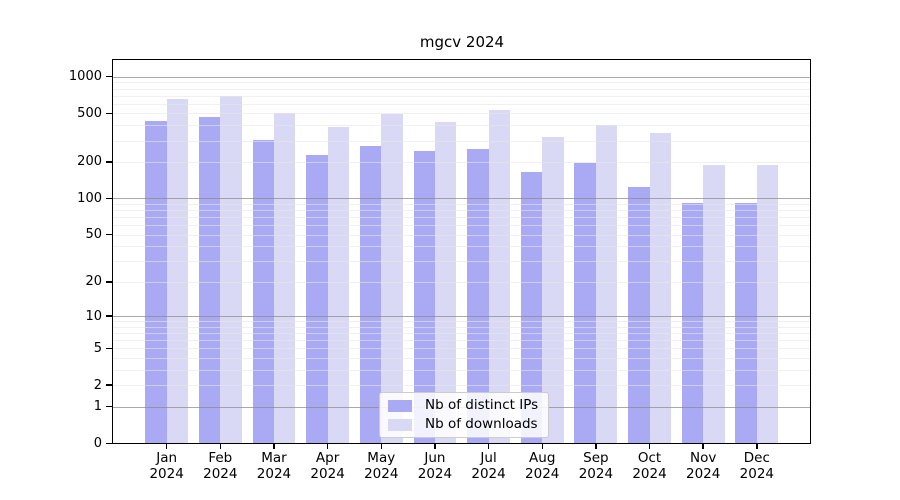 Image resolution: width=900 pixels, height=500 pixels. Describe the element at coordinates (435, 466) in the screenshot. I see `x-tick-label-jun: Jun 2024` at that location.